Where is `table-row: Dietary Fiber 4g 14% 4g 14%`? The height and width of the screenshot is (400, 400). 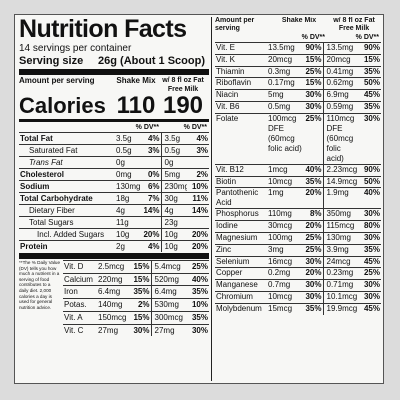 table-row: Dietary Fiber 4g 14% 4g 14% is located at coordinates (114, 210).